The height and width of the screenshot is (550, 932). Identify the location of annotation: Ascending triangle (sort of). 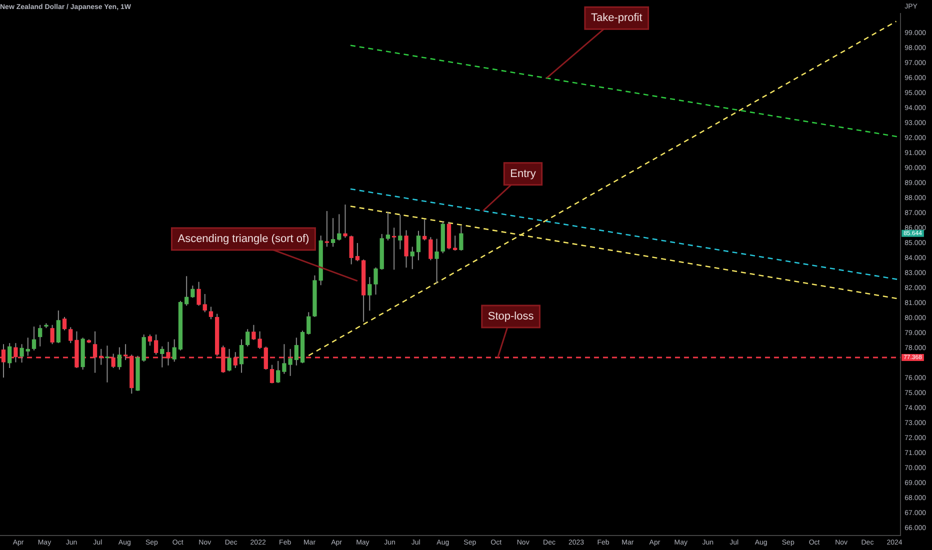
(244, 238).